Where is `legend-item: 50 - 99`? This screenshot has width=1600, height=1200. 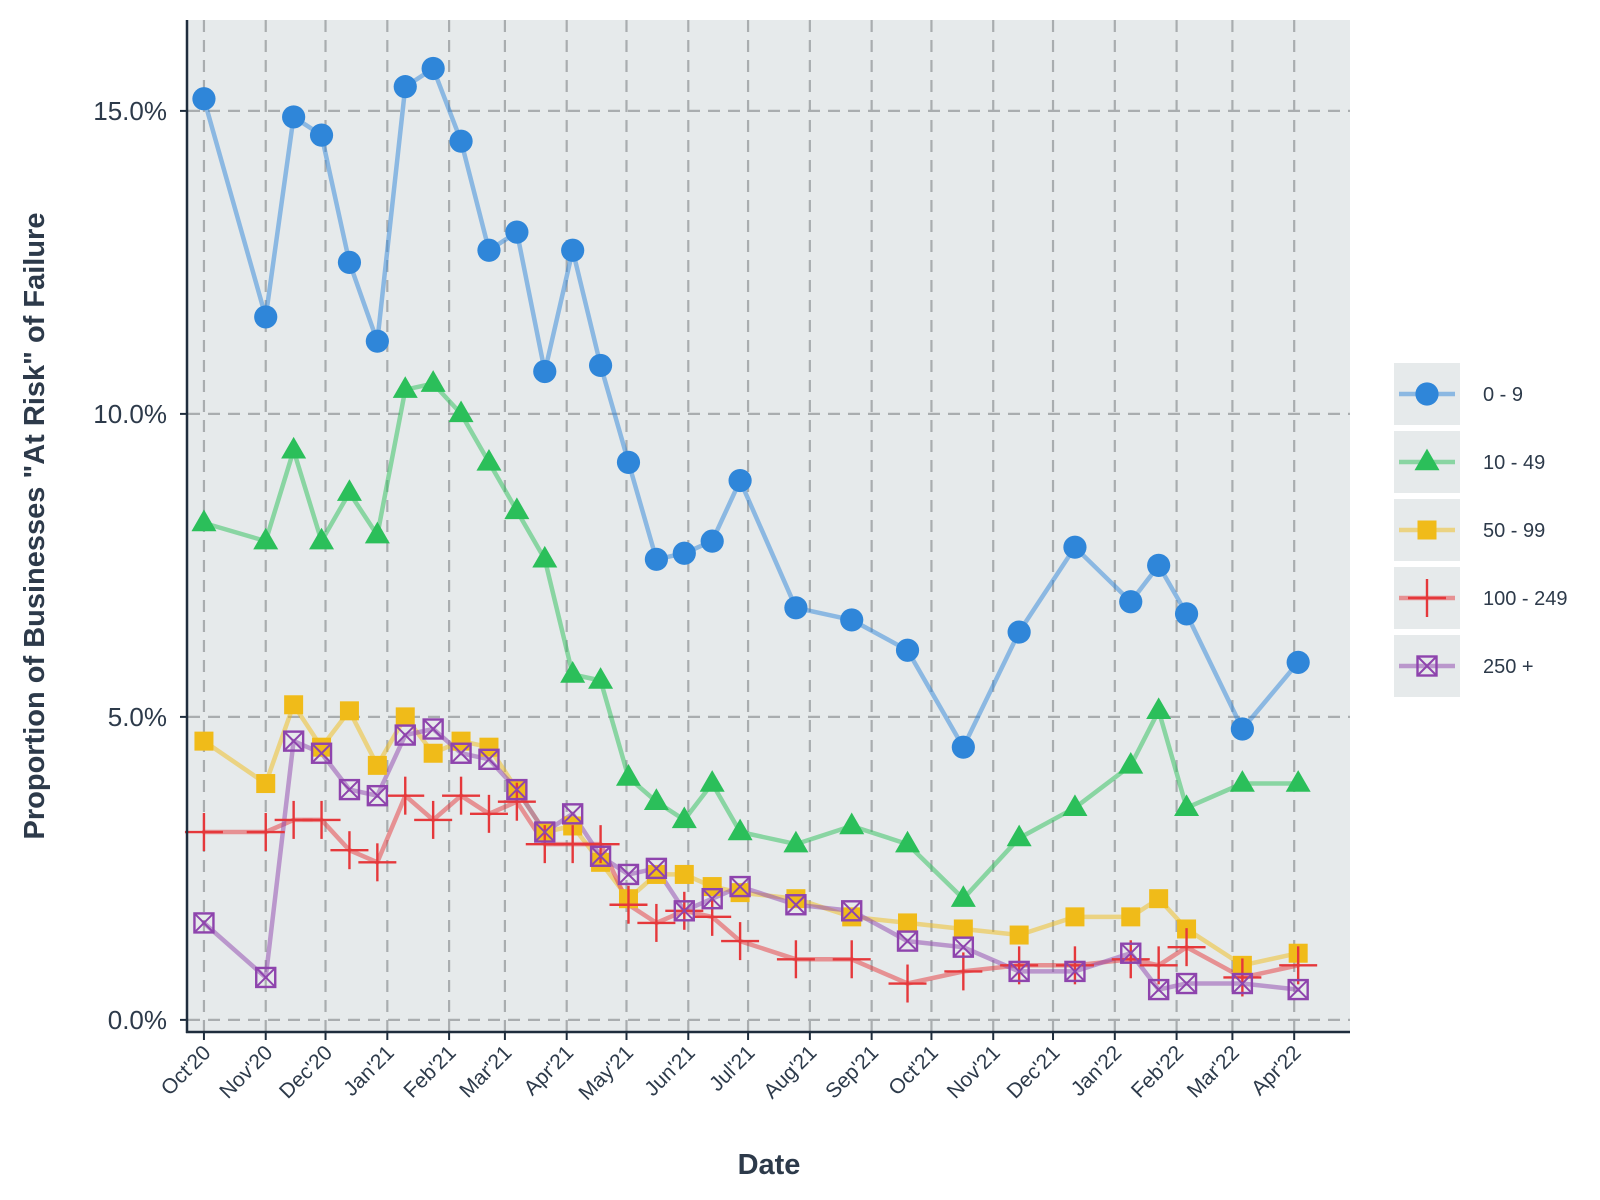
legend-item: 50 - 99 is located at coordinates (1469, 530).